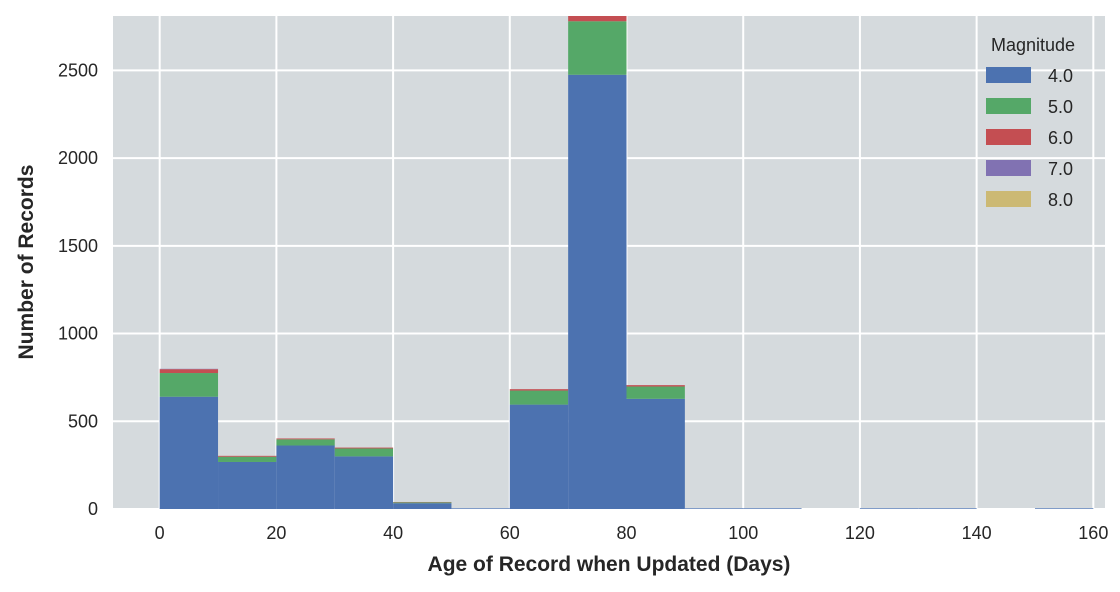 The height and width of the screenshot is (592, 1120). I want to click on y-tick-label: 500, so click(83, 421).